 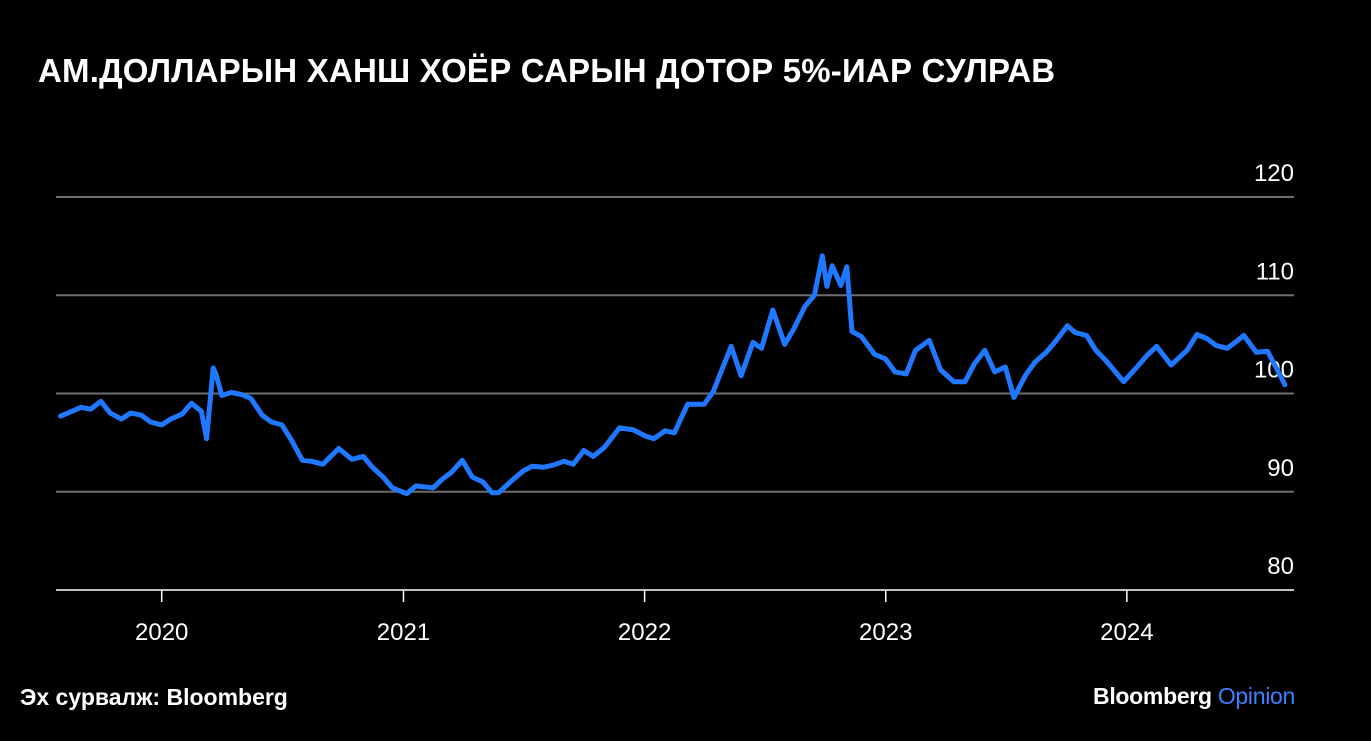 What do you see at coordinates (1280, 566) in the screenshot?
I see `y-tick-label: 80` at bounding box center [1280, 566].